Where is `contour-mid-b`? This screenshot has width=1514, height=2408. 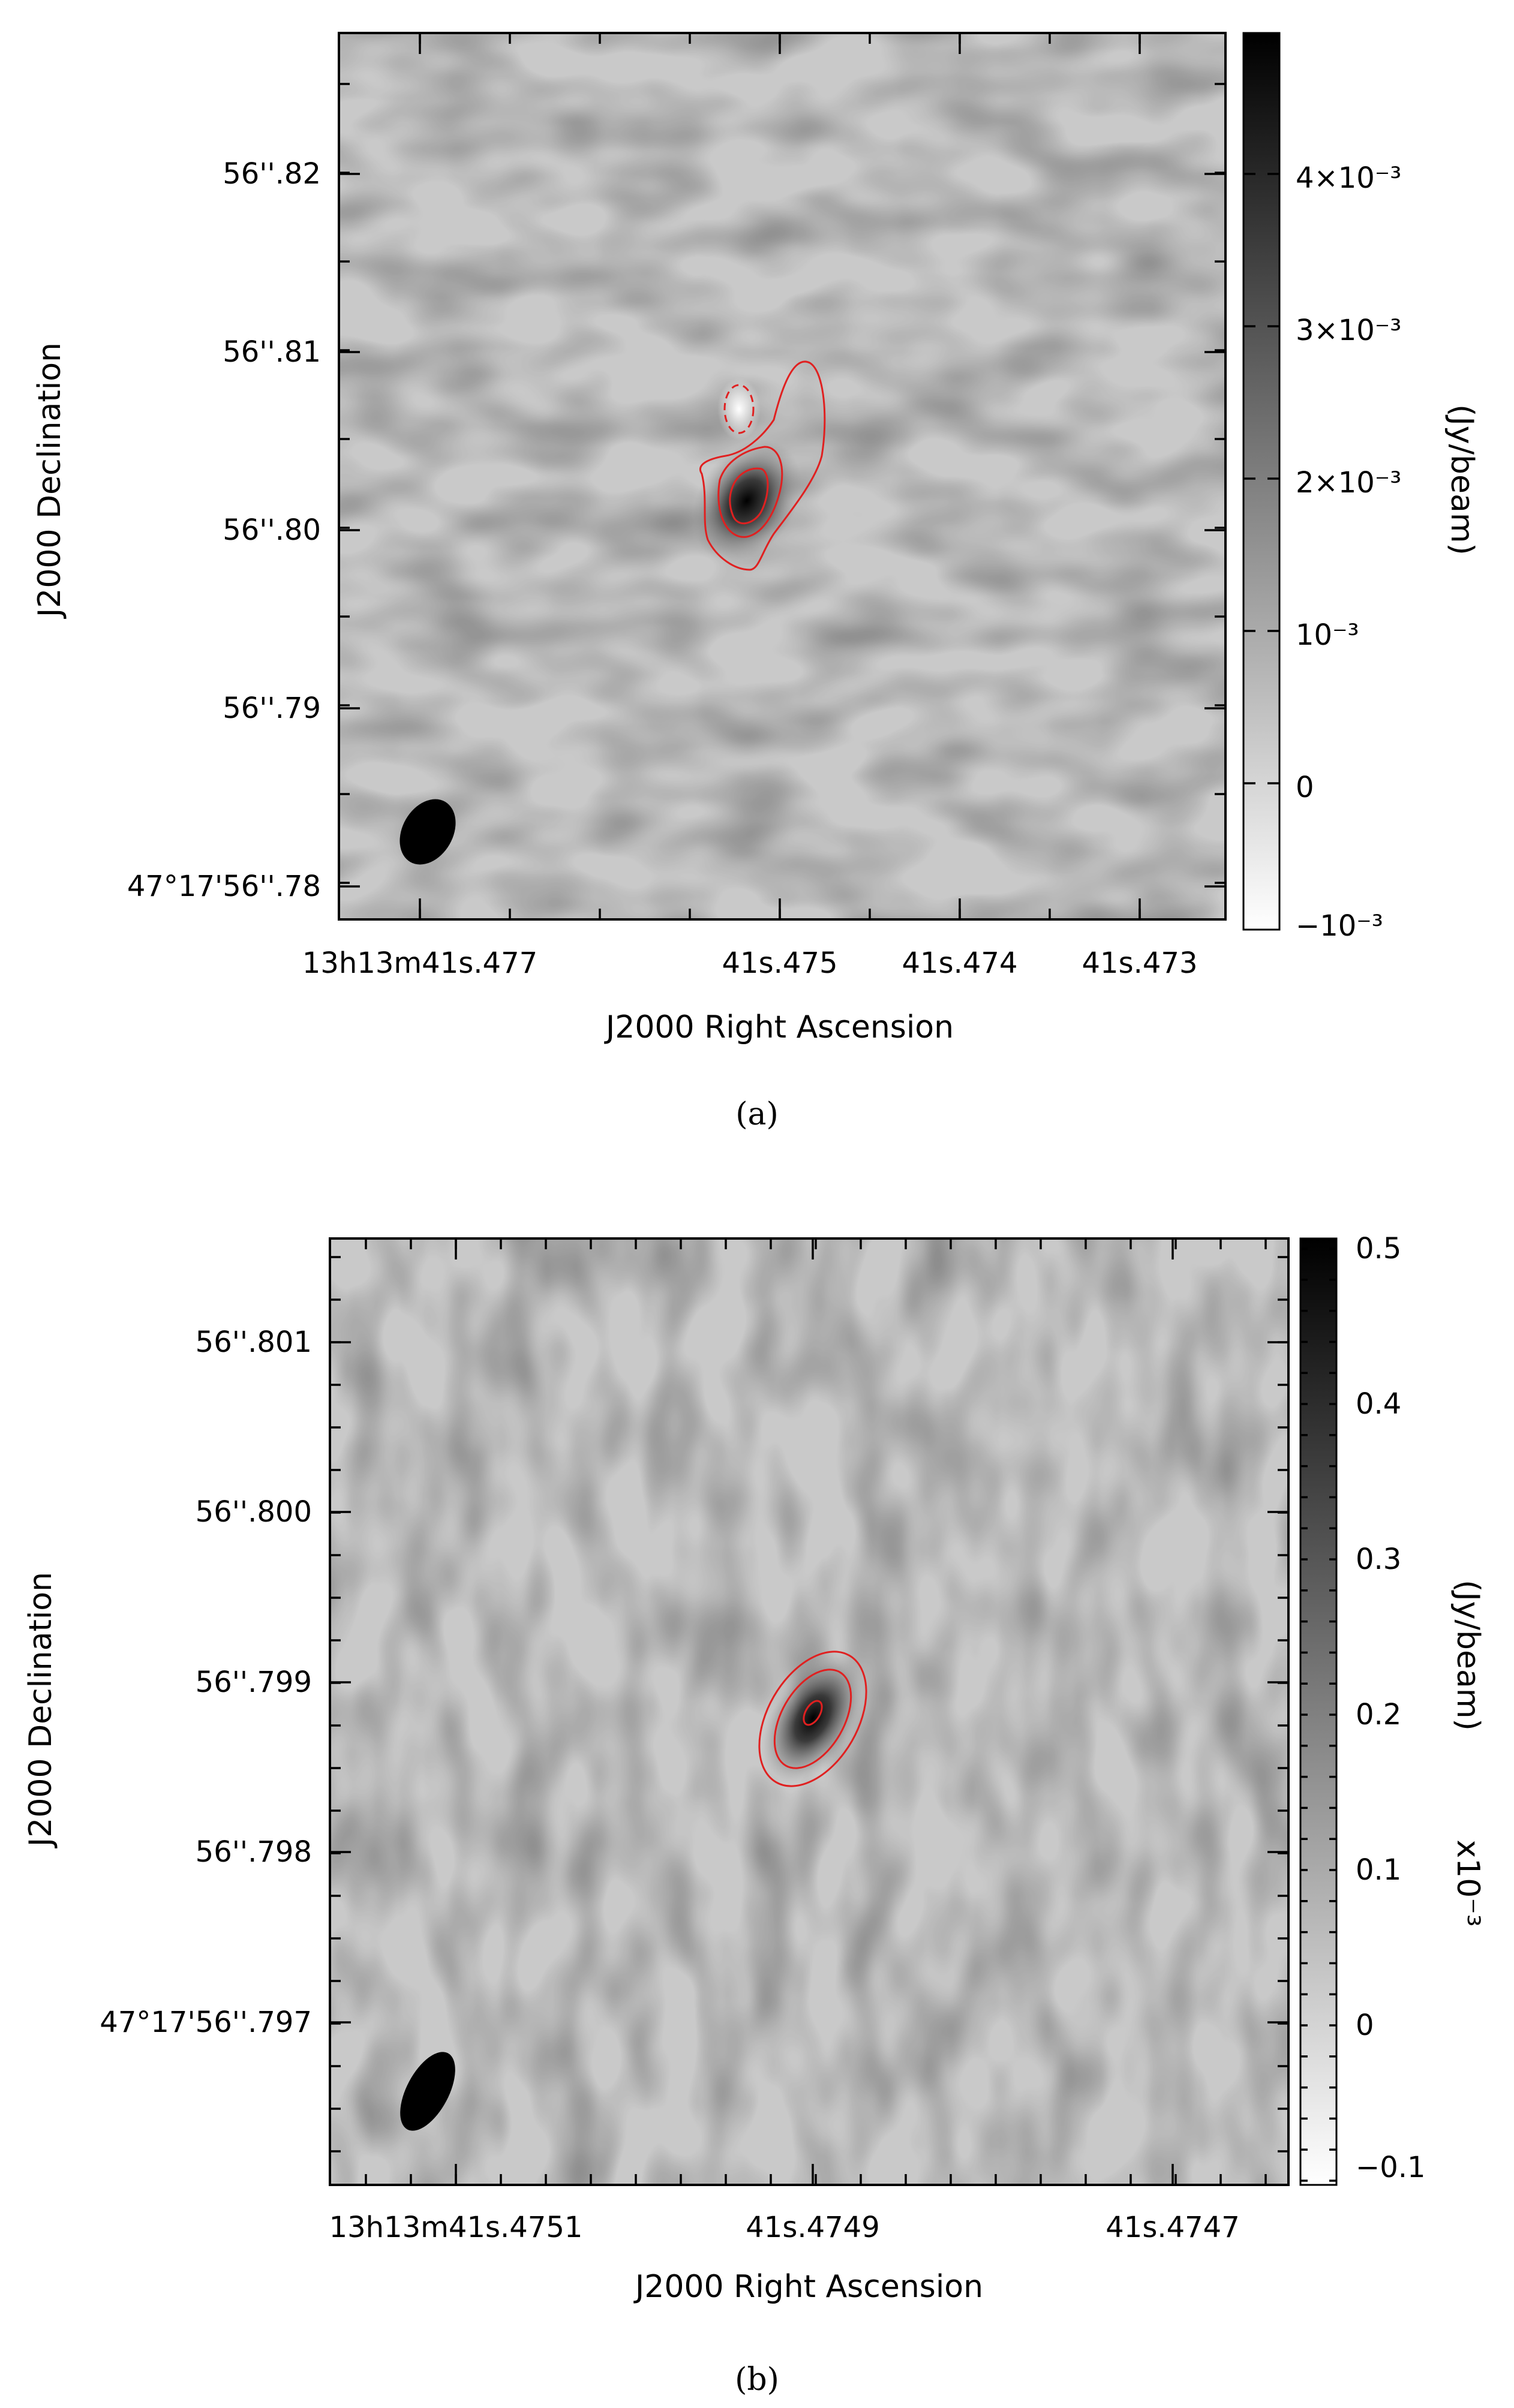
contour-mid-b is located at coordinates (812, 1719).